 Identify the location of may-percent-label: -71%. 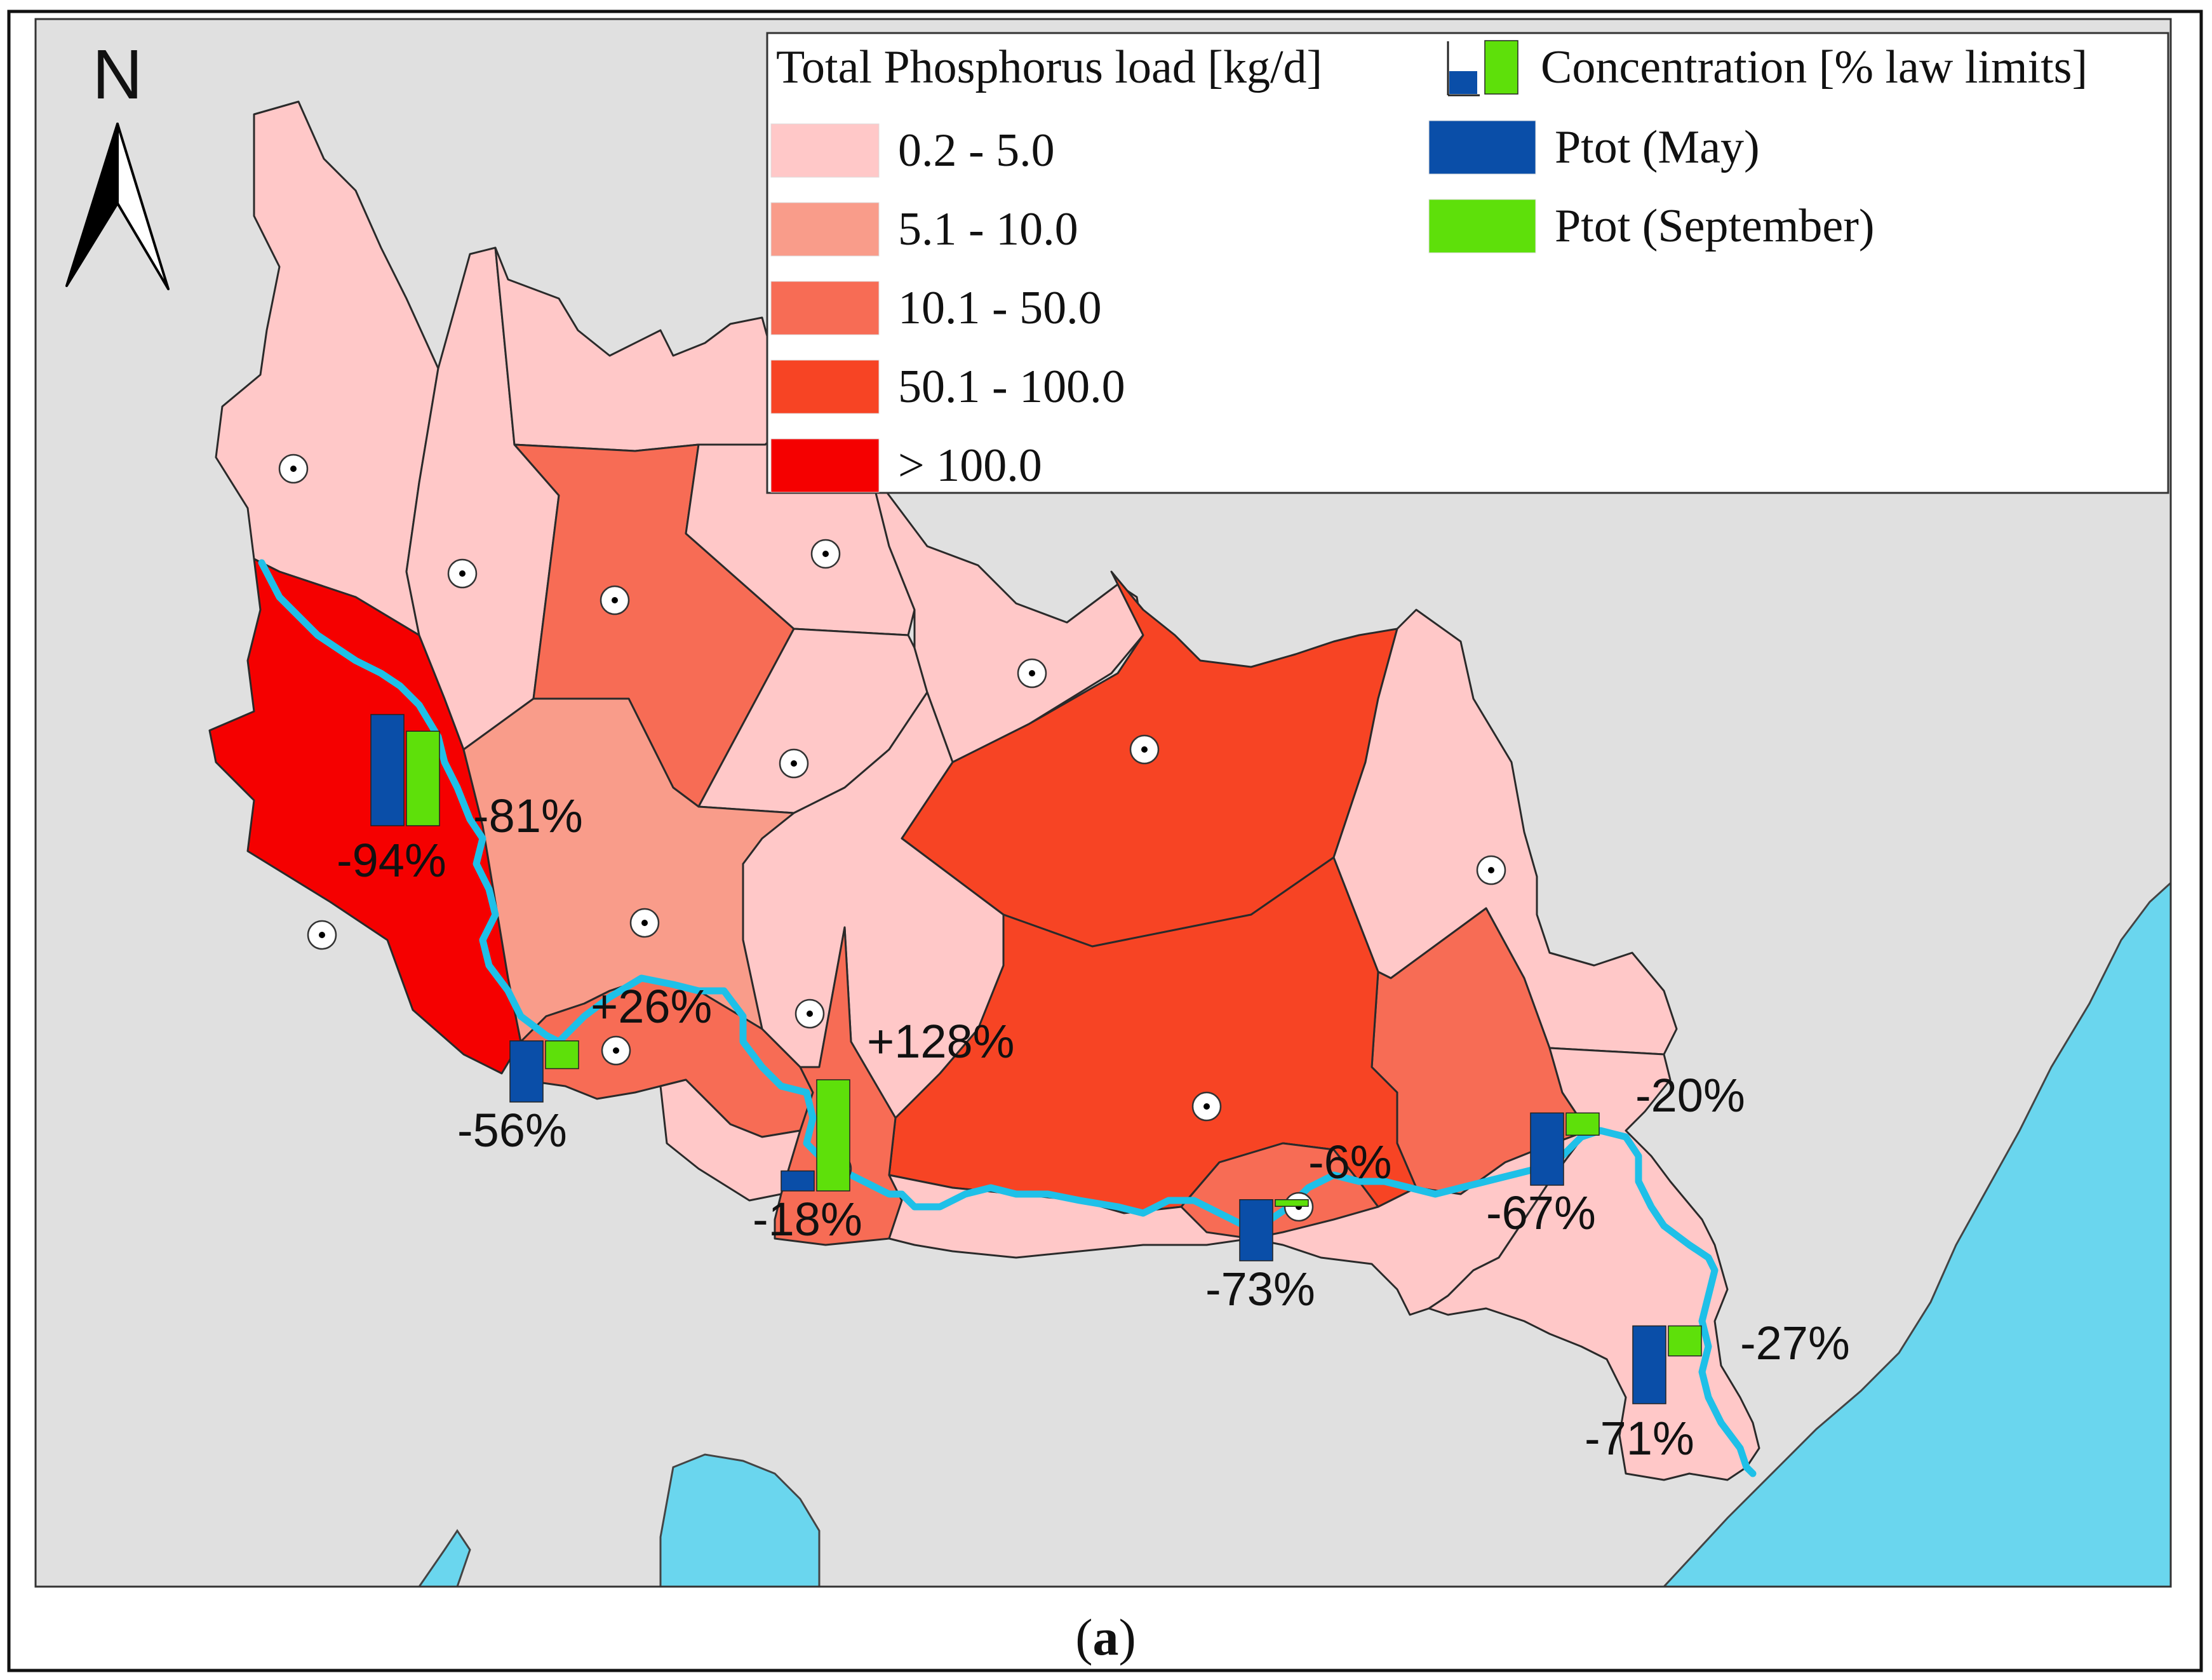
(1640, 1438).